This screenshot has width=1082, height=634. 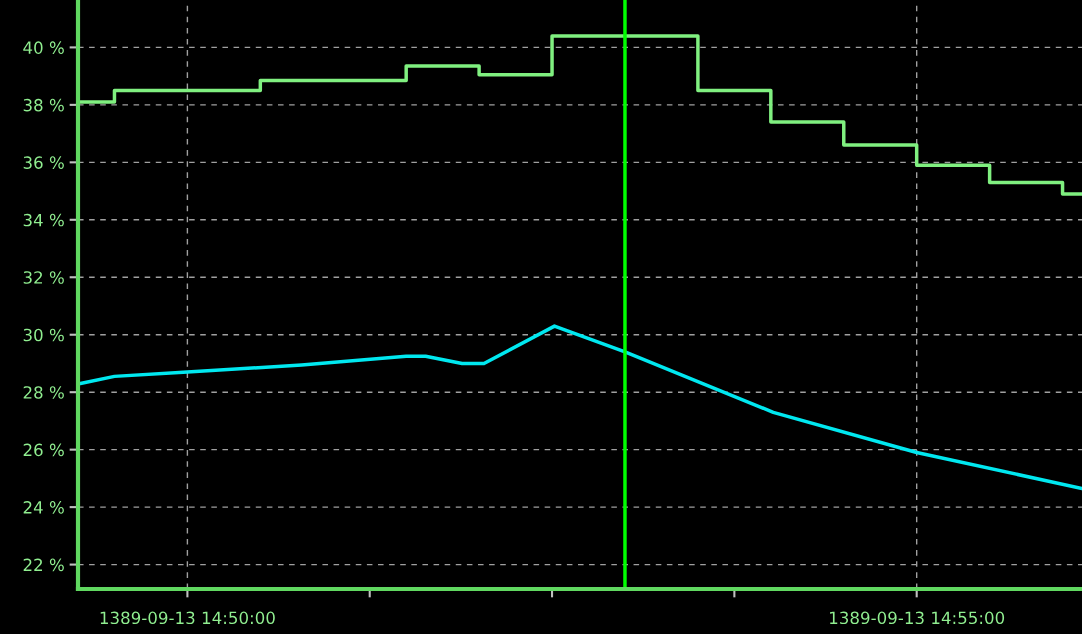 I want to click on y-tick-label: 22 %, so click(x=43, y=565).